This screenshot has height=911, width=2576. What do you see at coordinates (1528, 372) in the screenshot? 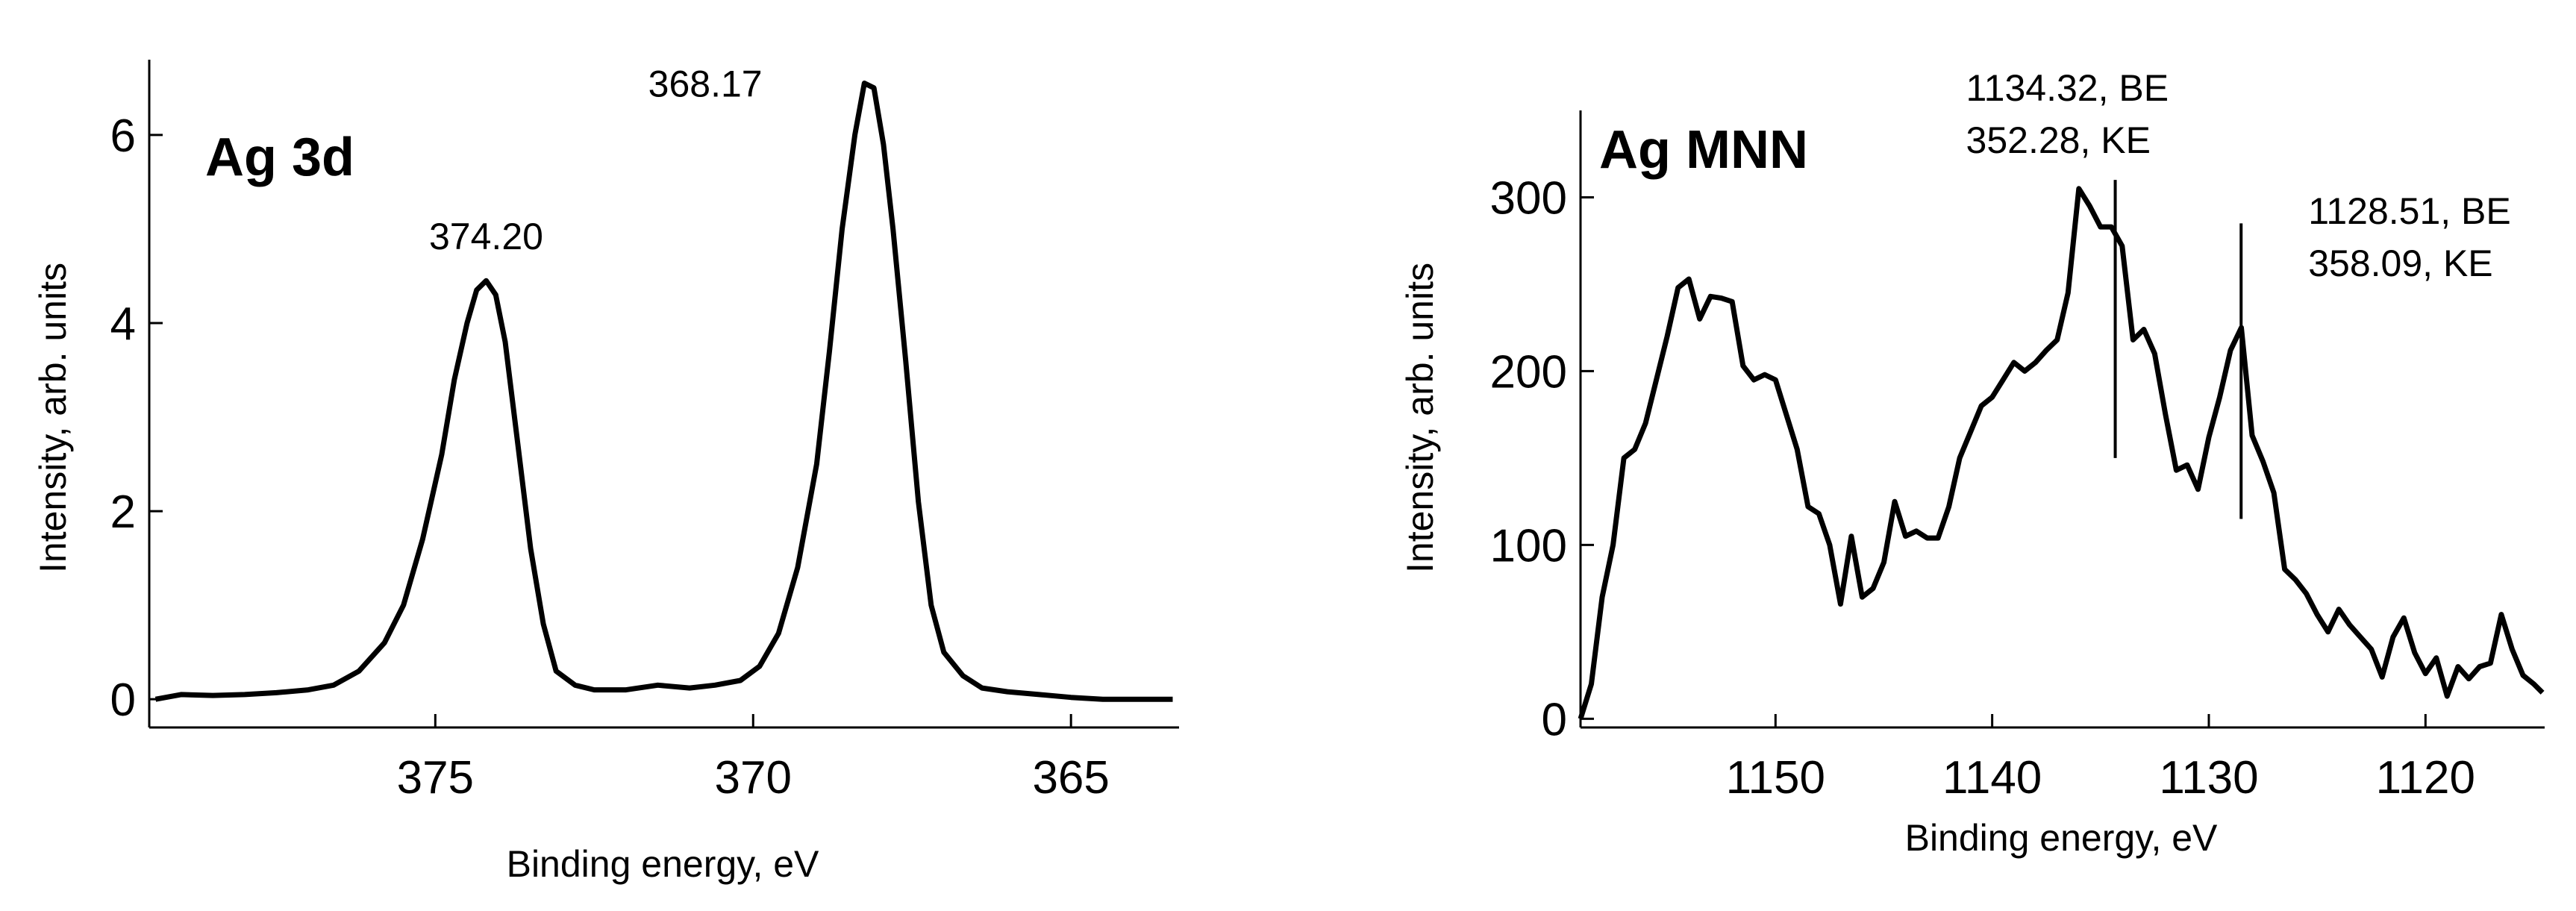
I see `y-tick-label: 200` at bounding box center [1528, 372].